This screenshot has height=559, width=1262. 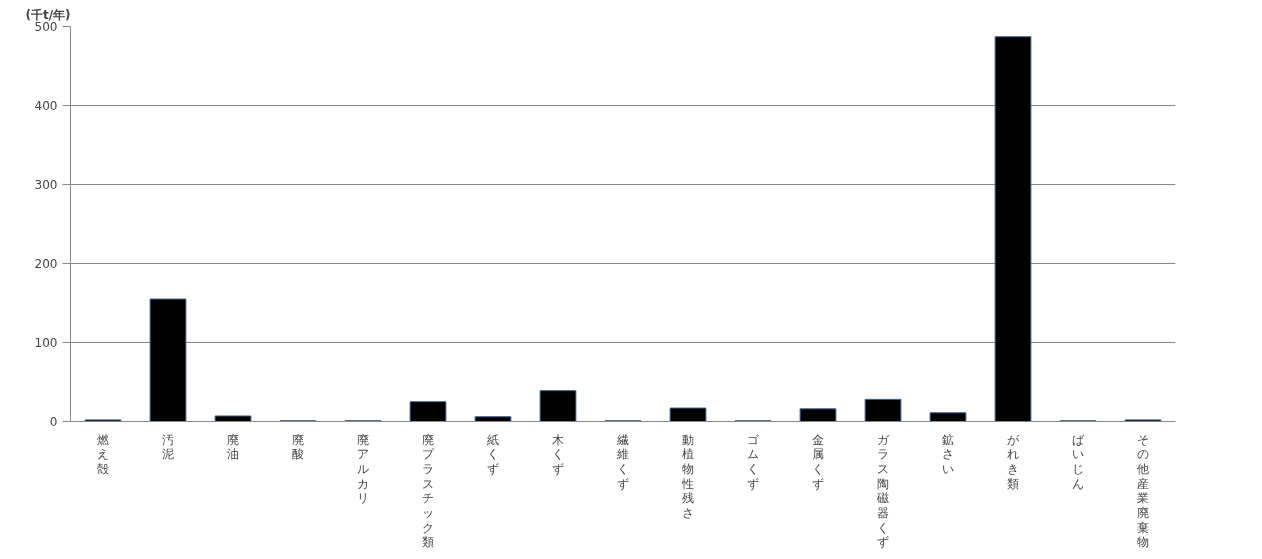 What do you see at coordinates (687, 476) in the screenshot?
I see `x-tick-label: 動植物性残さ` at bounding box center [687, 476].